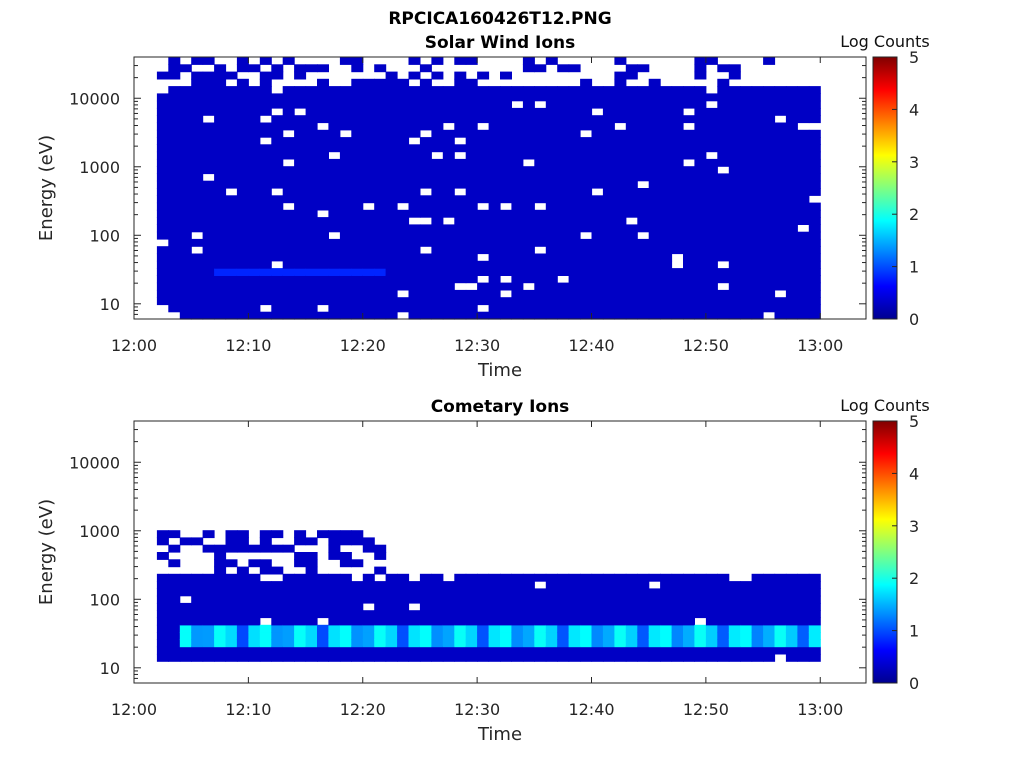 The image size is (1024, 772). I want to click on xlabel-cometary: Time, so click(499, 734).